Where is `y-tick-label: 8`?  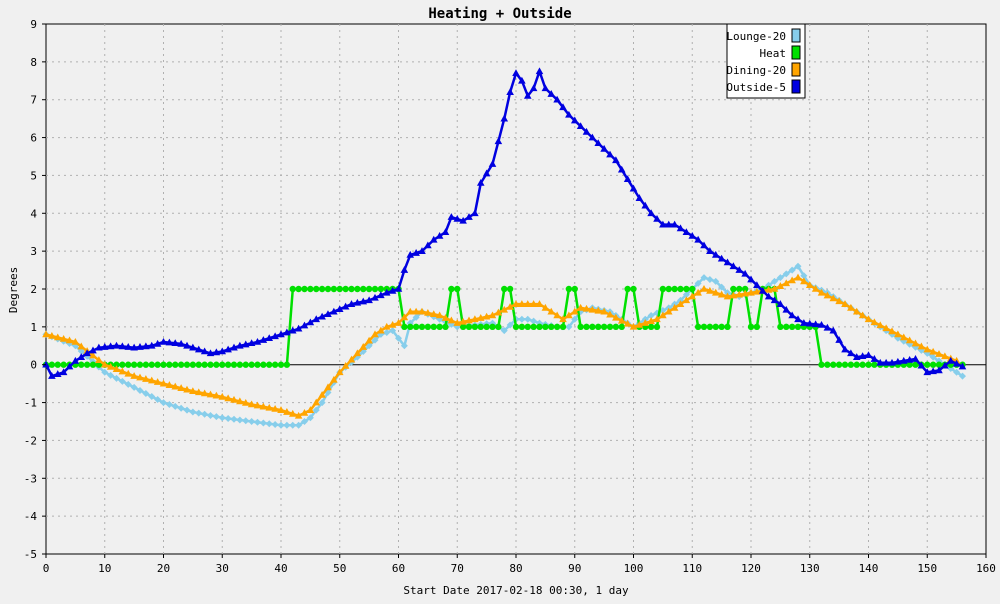
y-tick-label: 8 is located at coordinates (33, 62).